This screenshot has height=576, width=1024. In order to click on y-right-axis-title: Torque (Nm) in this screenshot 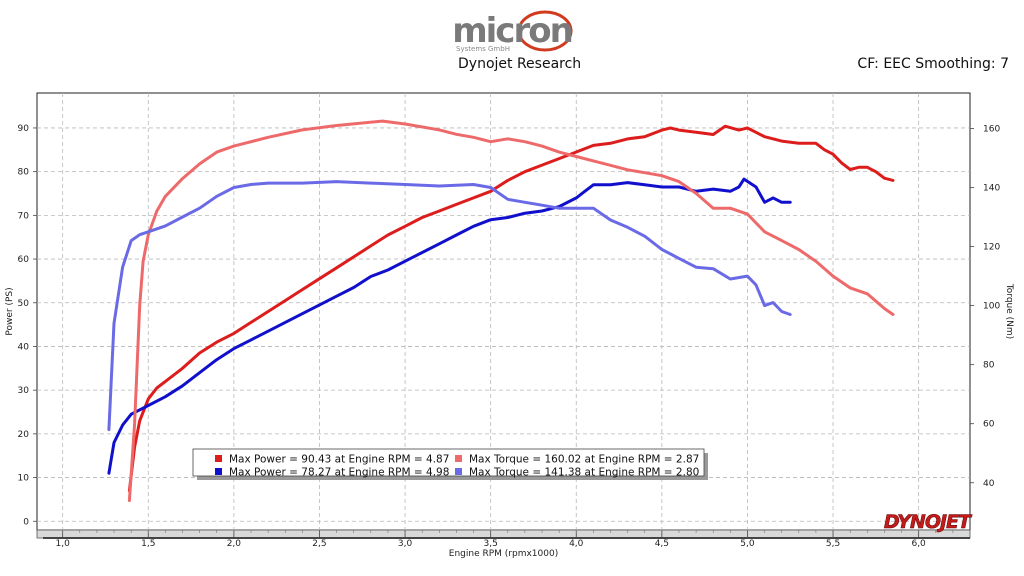, I will do `click(1009, 311)`.